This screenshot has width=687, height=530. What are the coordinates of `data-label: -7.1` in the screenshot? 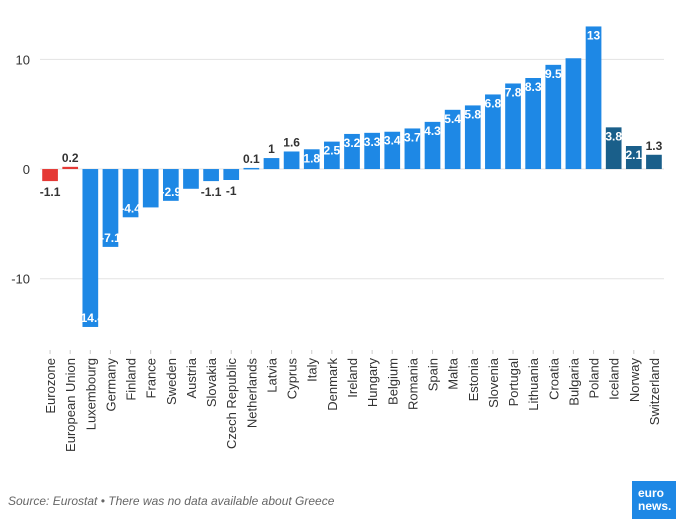 It's located at (110, 238).